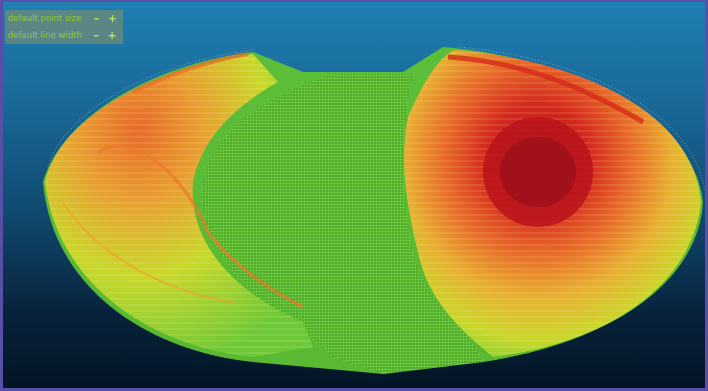 The height and width of the screenshot is (391, 708). I want to click on left-rim-accent, so click(190, 73).